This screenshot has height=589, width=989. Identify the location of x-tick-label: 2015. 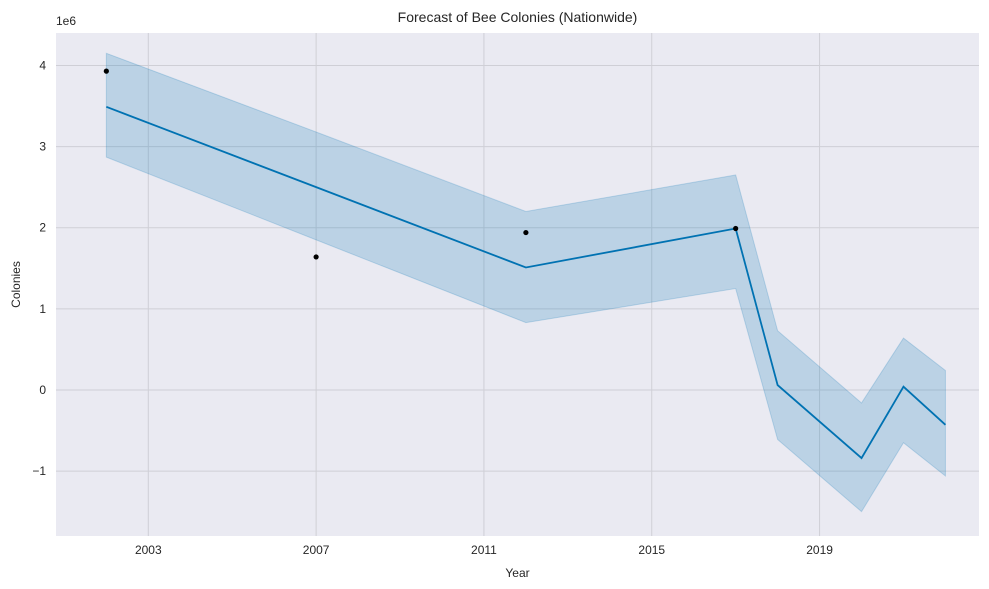
(651, 550).